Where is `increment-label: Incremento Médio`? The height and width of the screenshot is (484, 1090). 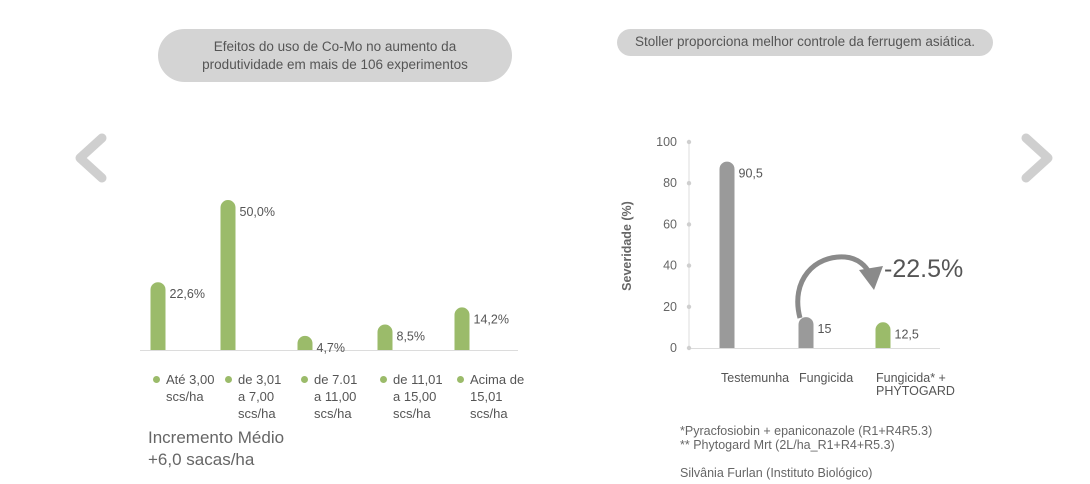 increment-label: Incremento Médio is located at coordinates (216, 437).